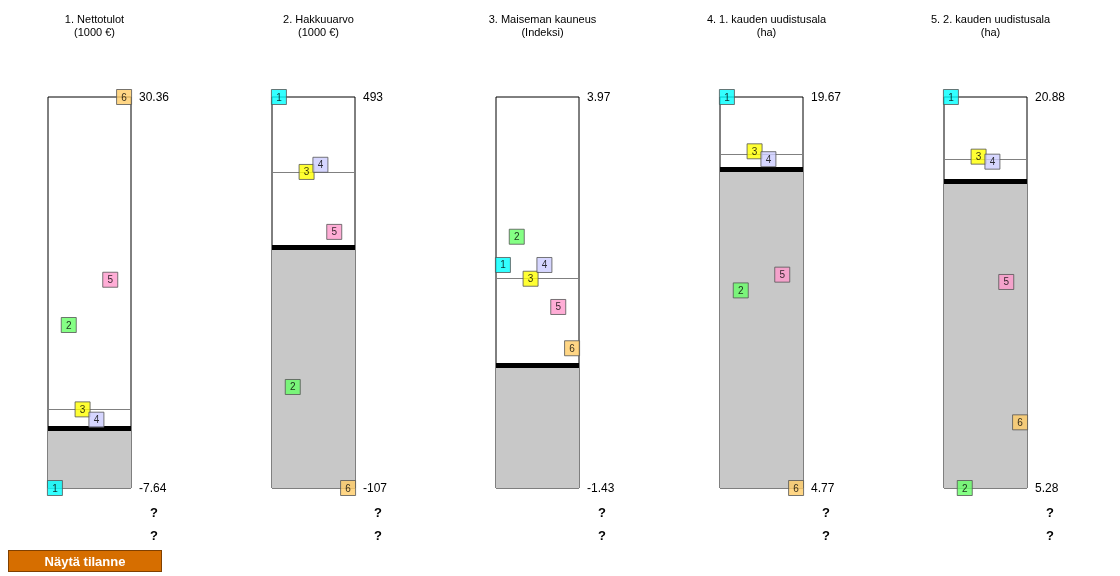 The width and height of the screenshot is (1120, 576). I want to click on y-tick-label: -107, so click(375, 488).